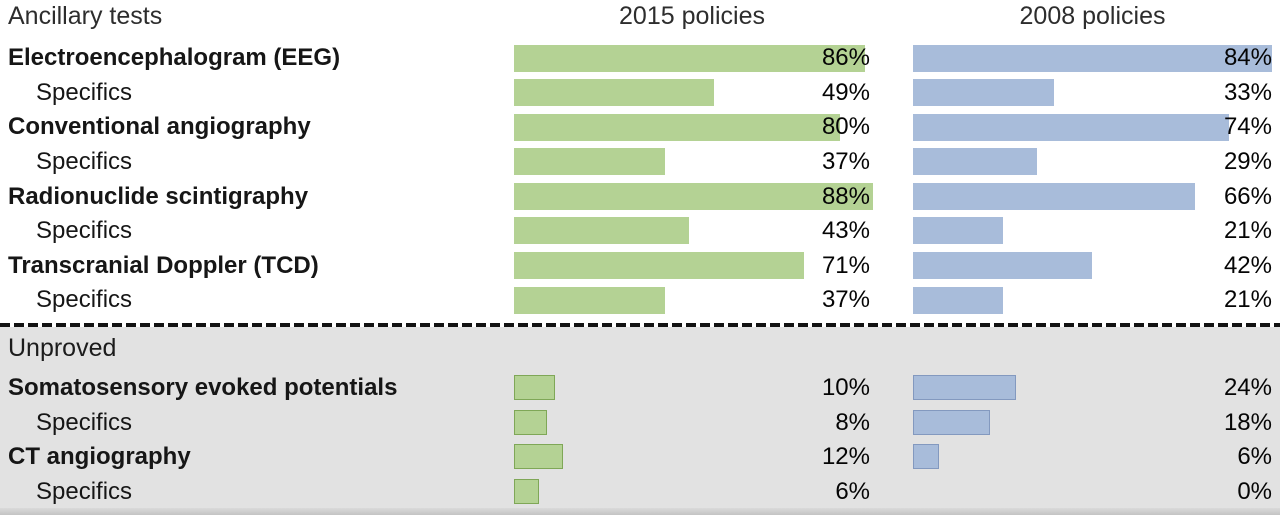 The image size is (1280, 515). Describe the element at coordinates (845, 92) in the screenshot. I see `value-2015-policies: 49%` at that location.